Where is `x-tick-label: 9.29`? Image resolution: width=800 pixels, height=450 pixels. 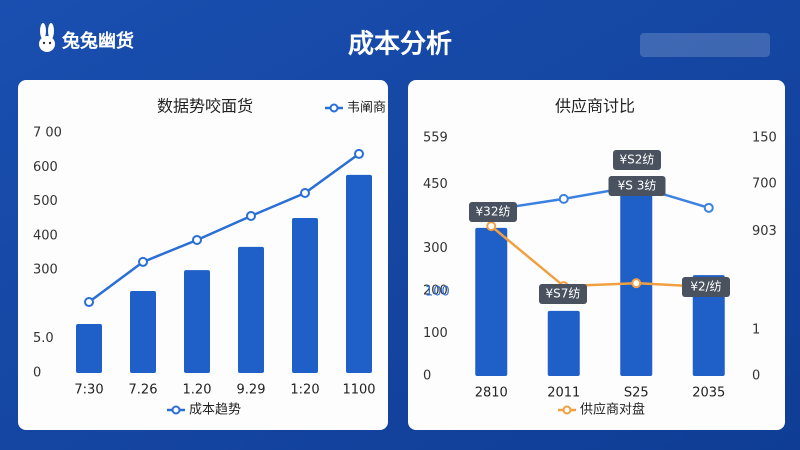
x-tick-label: 9.29 is located at coordinates (251, 390).